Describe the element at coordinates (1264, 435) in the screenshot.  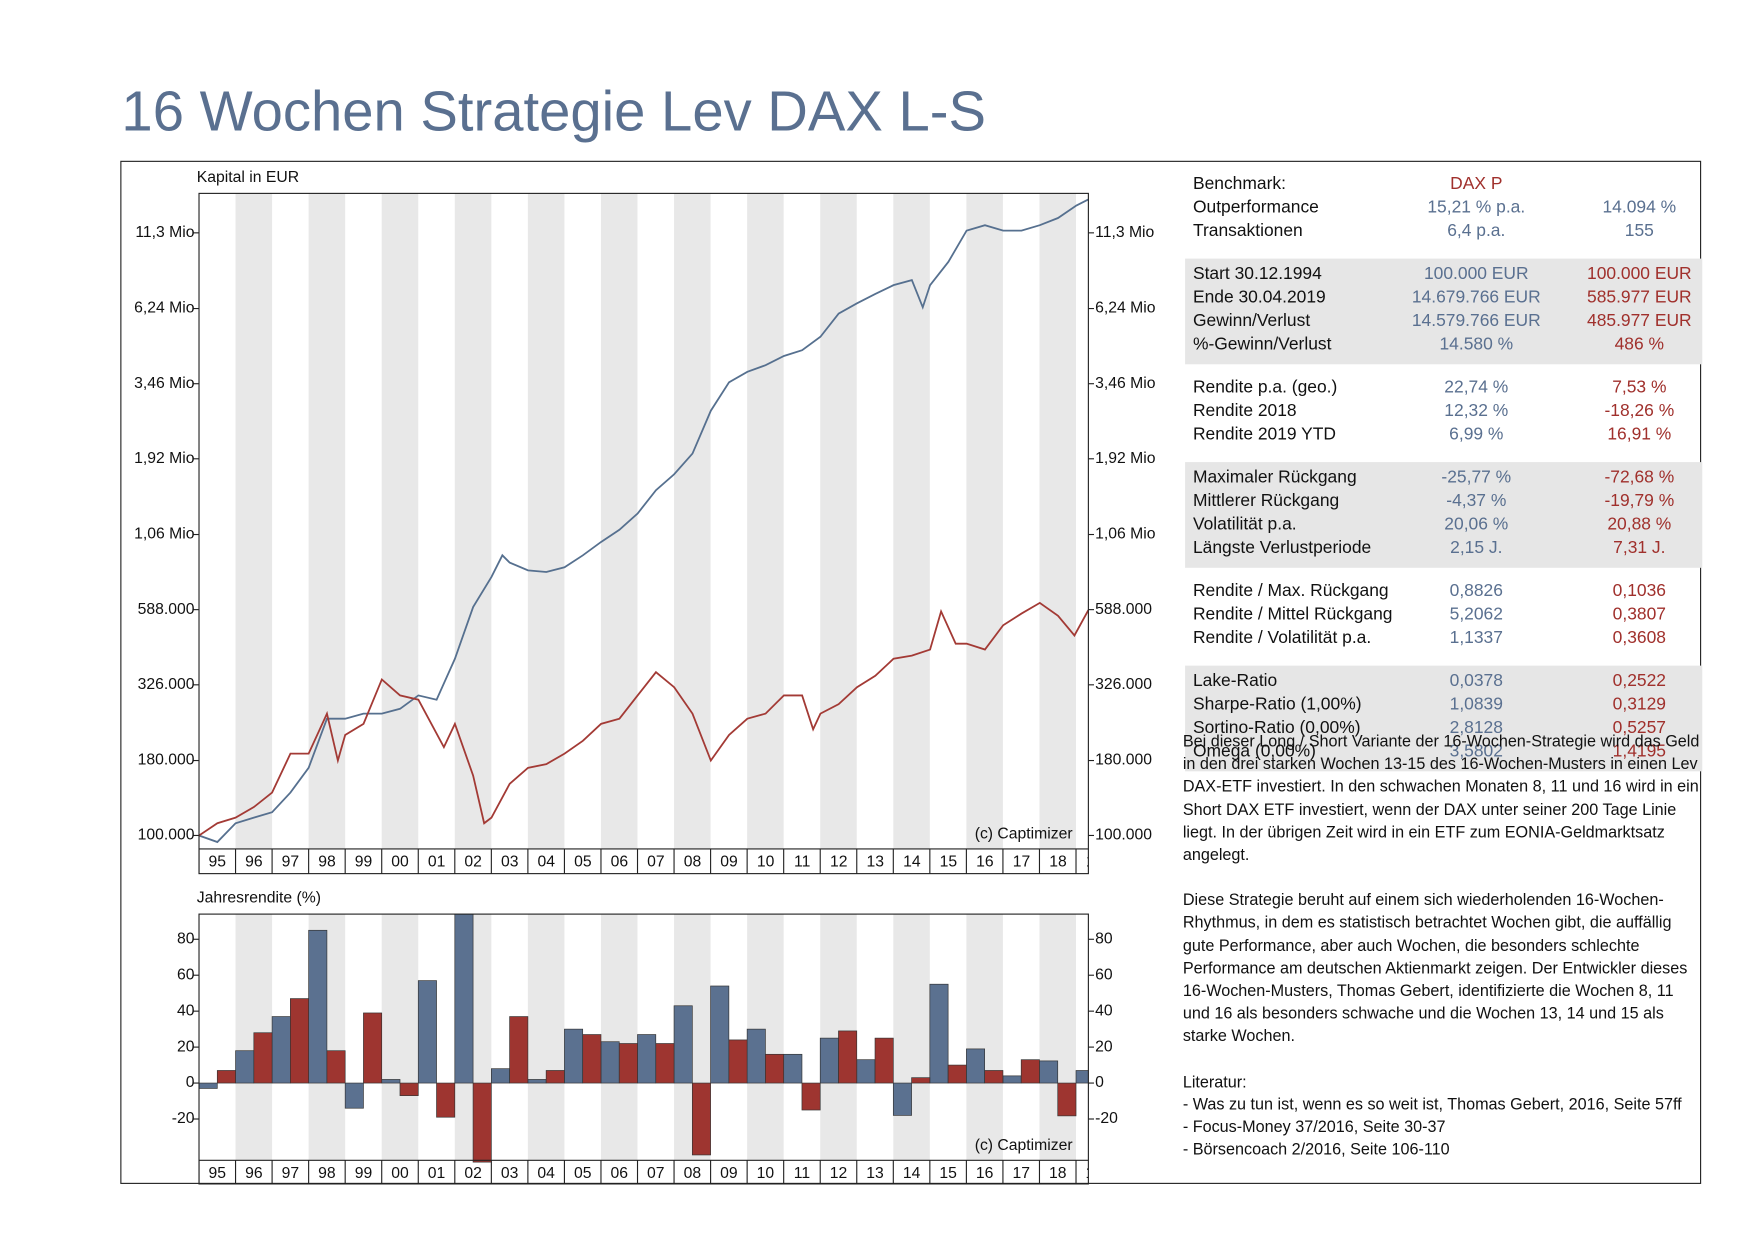
I see `stats-text: Rendite 2019 YTD` at that location.